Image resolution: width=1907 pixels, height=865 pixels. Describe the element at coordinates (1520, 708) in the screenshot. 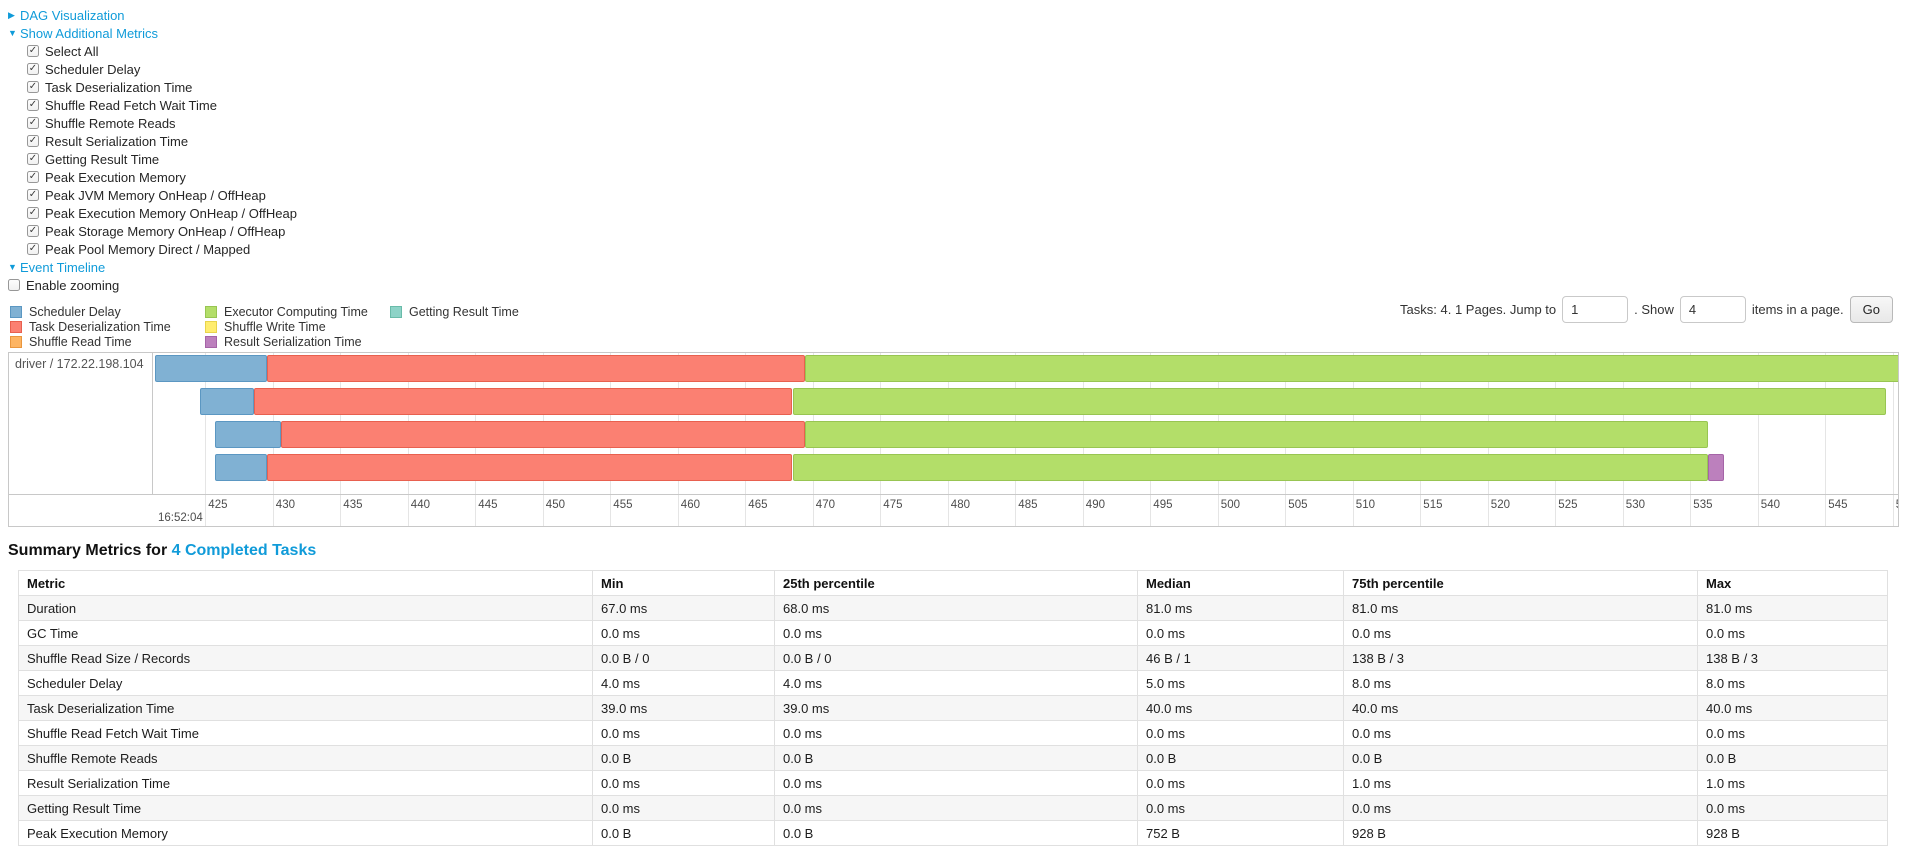

I see `metric-value-cell: 40.0 ms` at that location.